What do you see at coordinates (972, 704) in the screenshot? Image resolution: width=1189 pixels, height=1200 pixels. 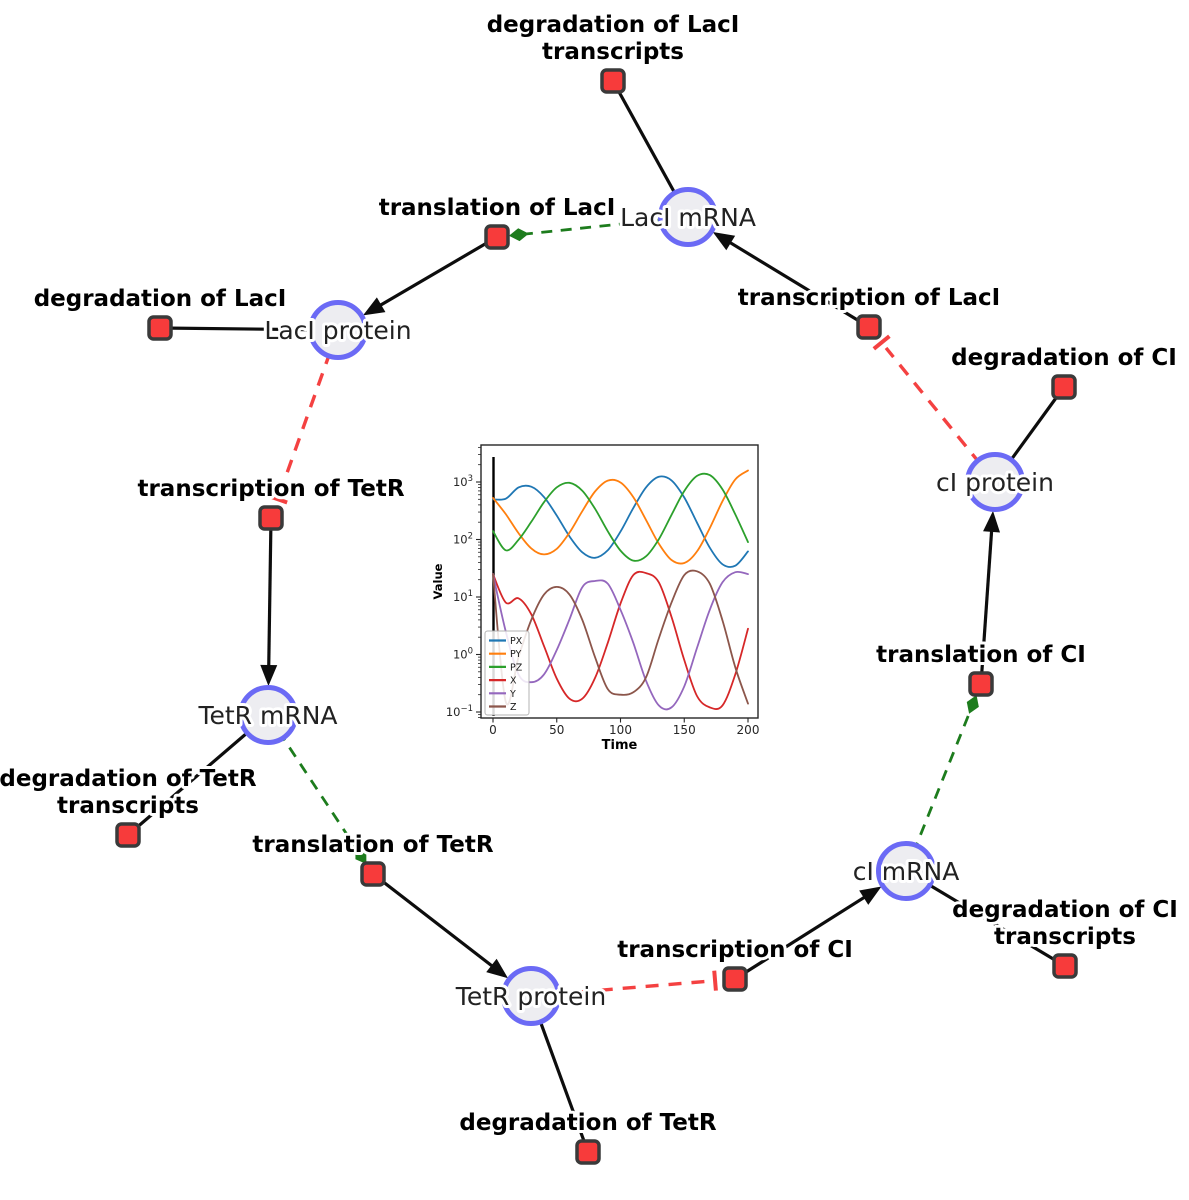 I see `edge-cI_mRNA-transl_cI-diamond-icon` at bounding box center [972, 704].